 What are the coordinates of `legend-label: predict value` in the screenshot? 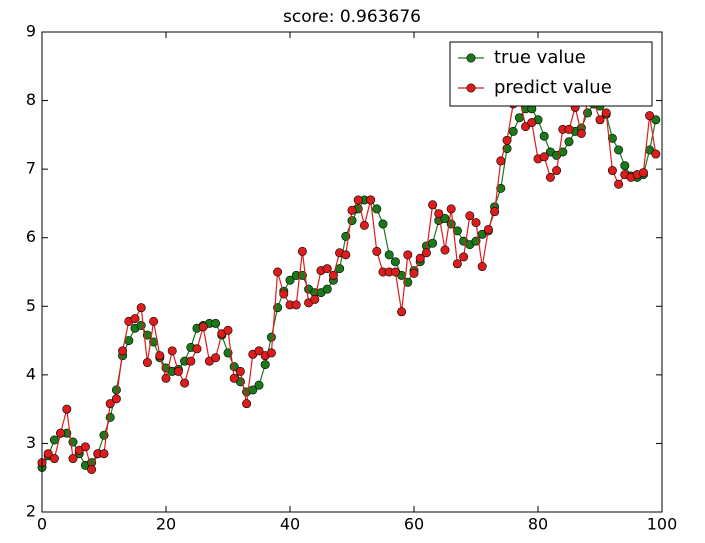 It's located at (553, 87).